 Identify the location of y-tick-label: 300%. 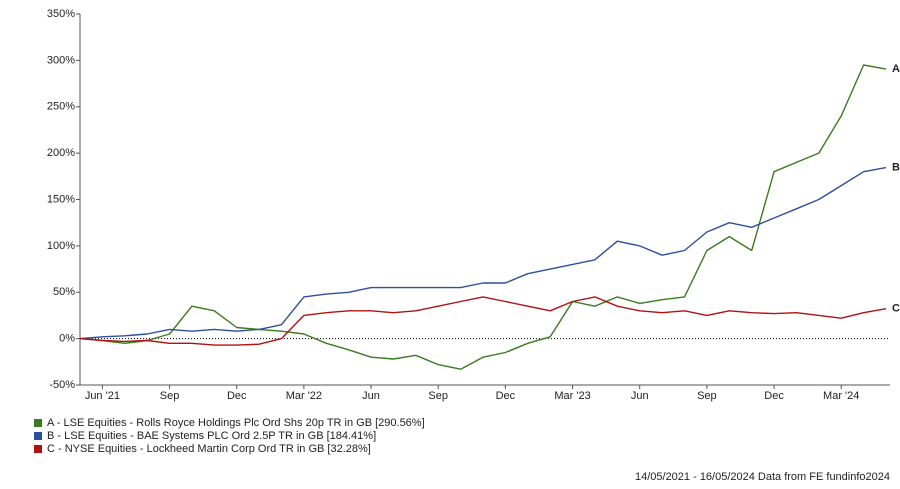
(61, 60).